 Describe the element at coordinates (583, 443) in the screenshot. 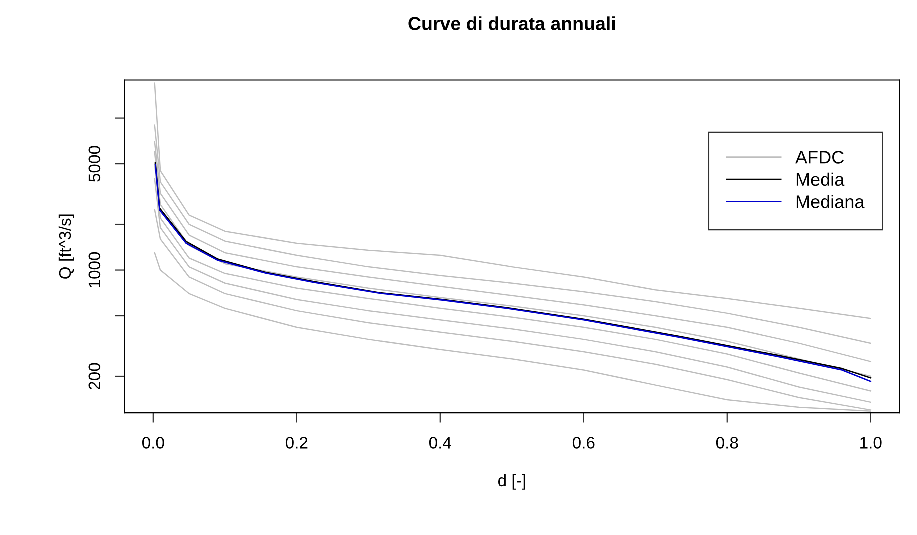

I see `x-tick-label: 0.6` at that location.